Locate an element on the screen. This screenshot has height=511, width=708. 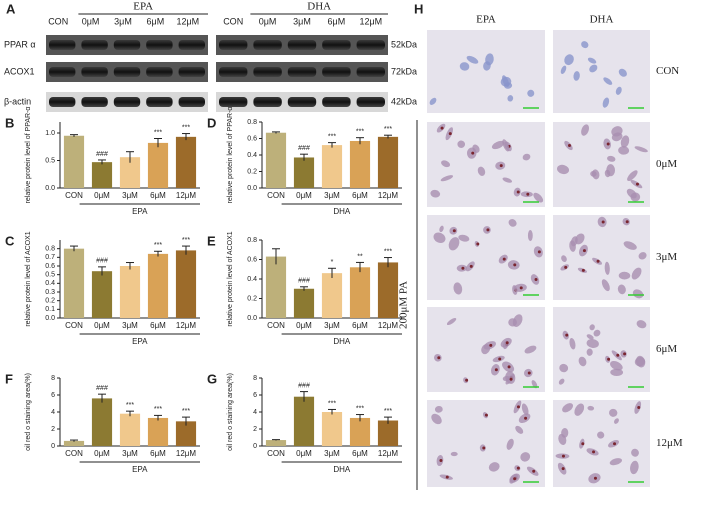
size-label: 72kDa is located at coordinates (404, 71).